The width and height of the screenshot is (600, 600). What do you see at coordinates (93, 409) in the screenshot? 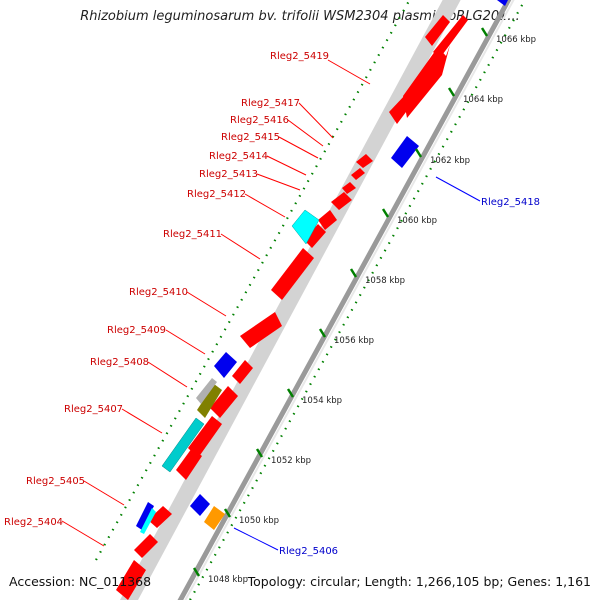
I see `gene-label: Rleg2_5407` at bounding box center [93, 409].